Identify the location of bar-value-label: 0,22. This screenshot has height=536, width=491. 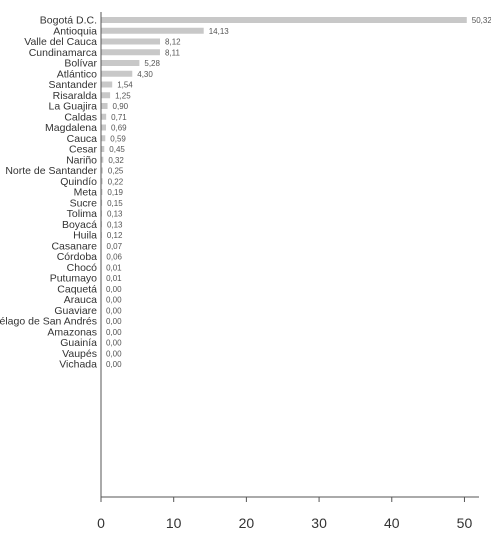
(116, 181).